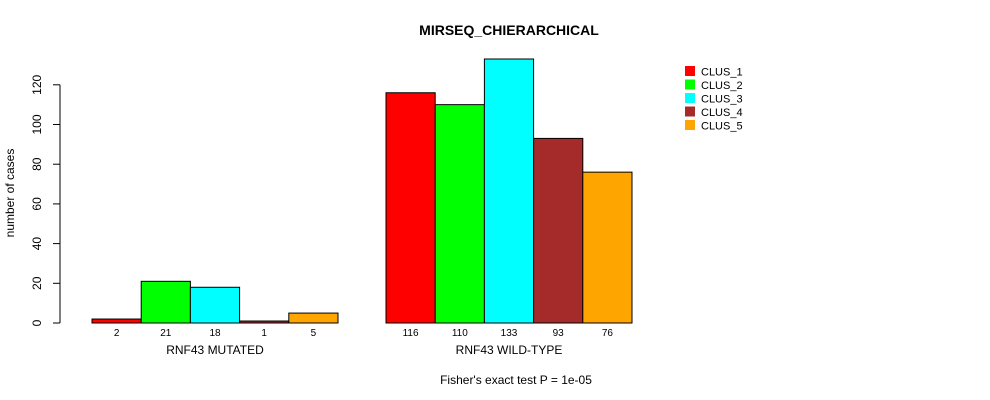 This screenshot has height=400, width=990. Describe the element at coordinates (37, 164) in the screenshot. I see `y-tick-label: 80` at that location.